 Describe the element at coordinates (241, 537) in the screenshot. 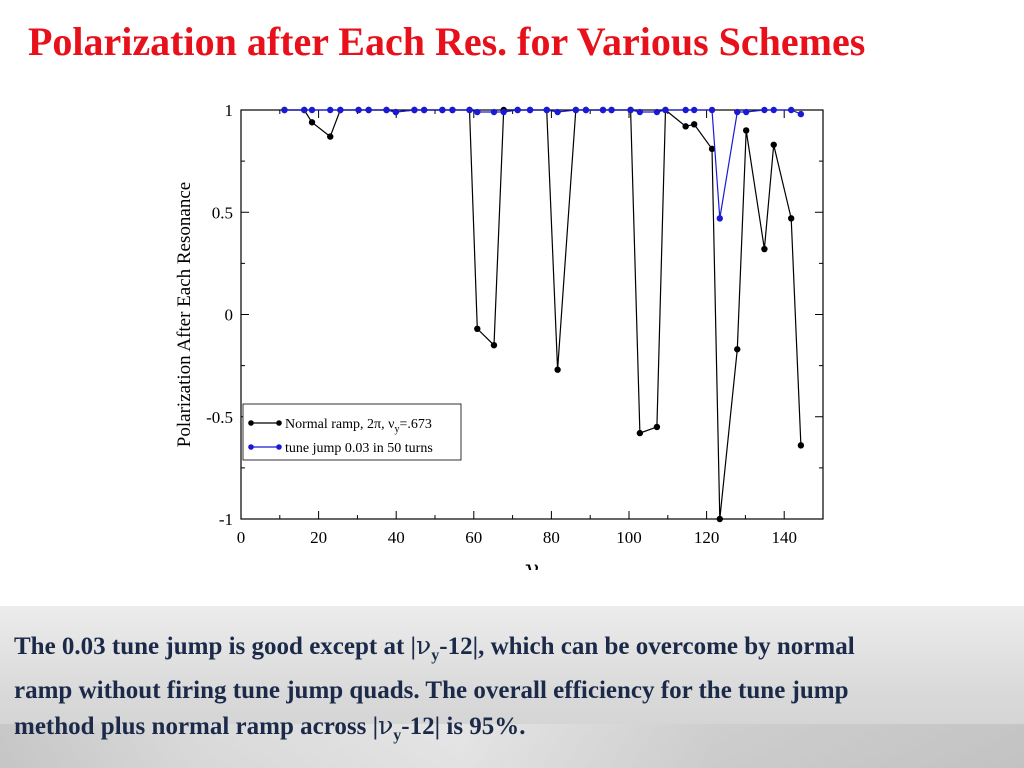

I see `x-tick-label: 0` at that location.